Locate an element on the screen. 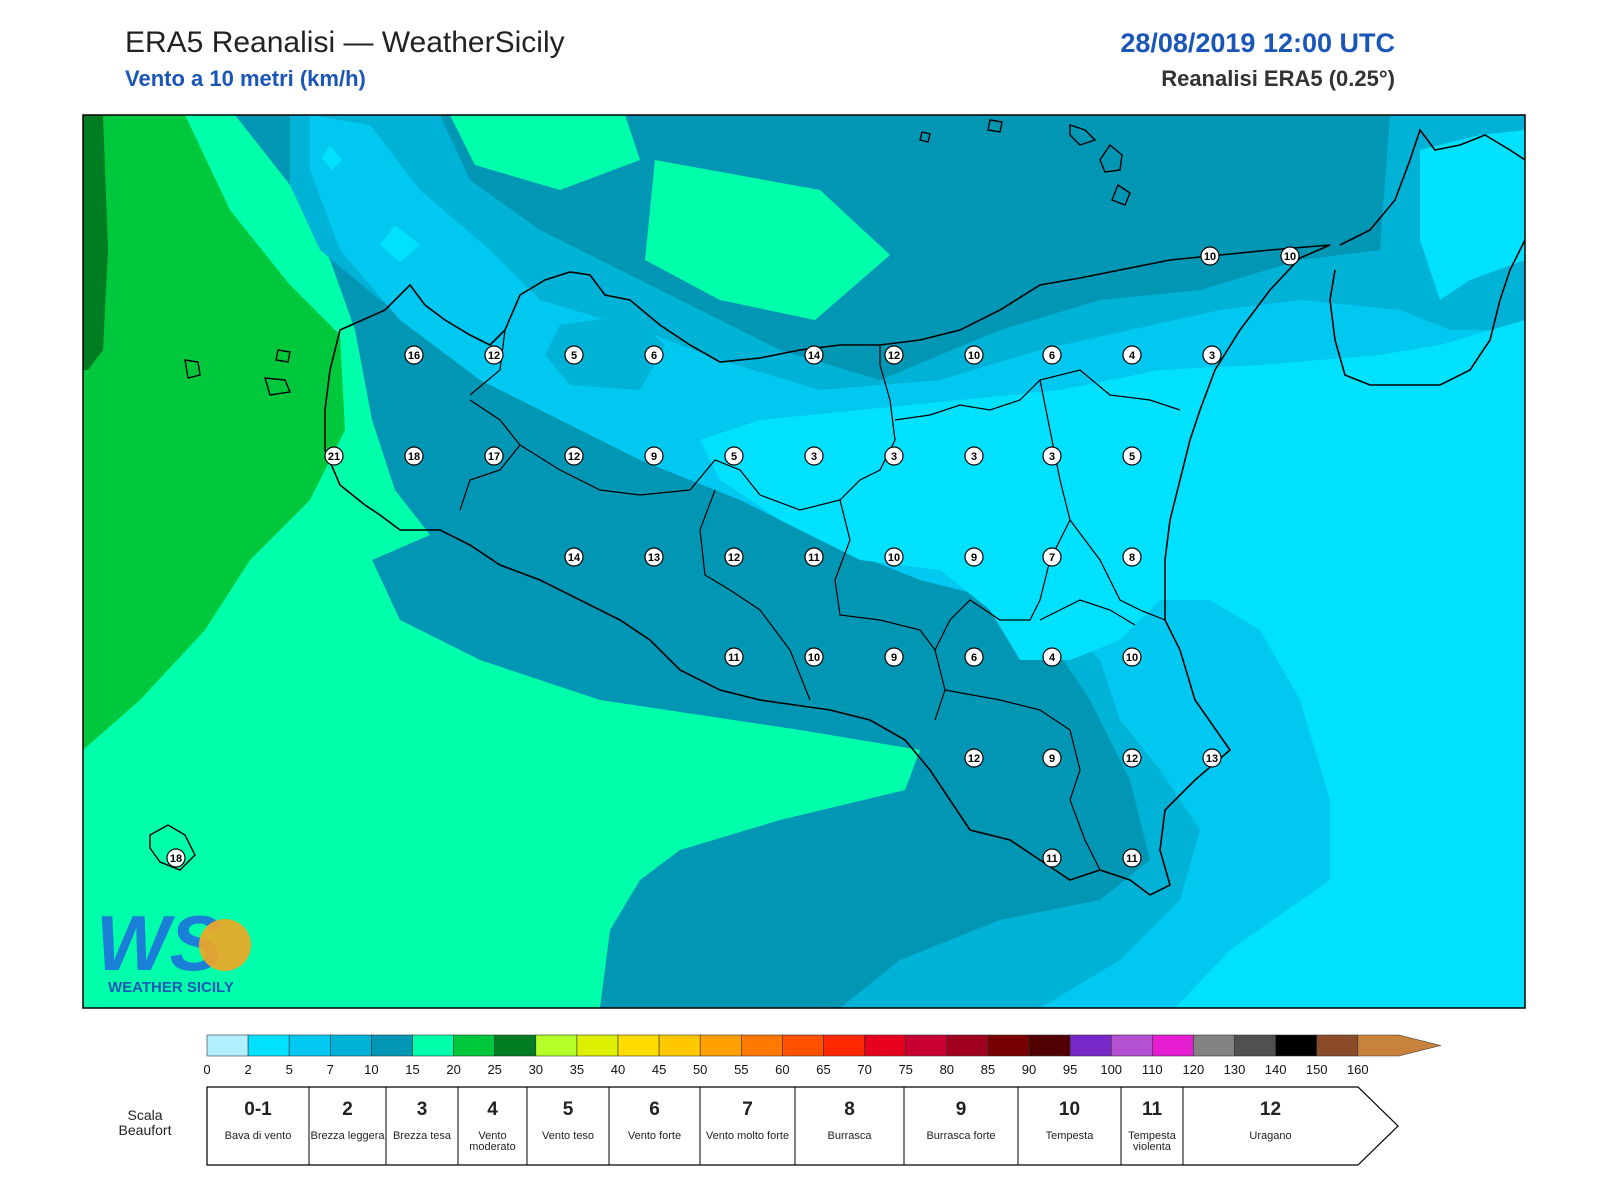 The width and height of the screenshot is (1600, 1200). legend-tick-label: 95 is located at coordinates (1070, 1069).